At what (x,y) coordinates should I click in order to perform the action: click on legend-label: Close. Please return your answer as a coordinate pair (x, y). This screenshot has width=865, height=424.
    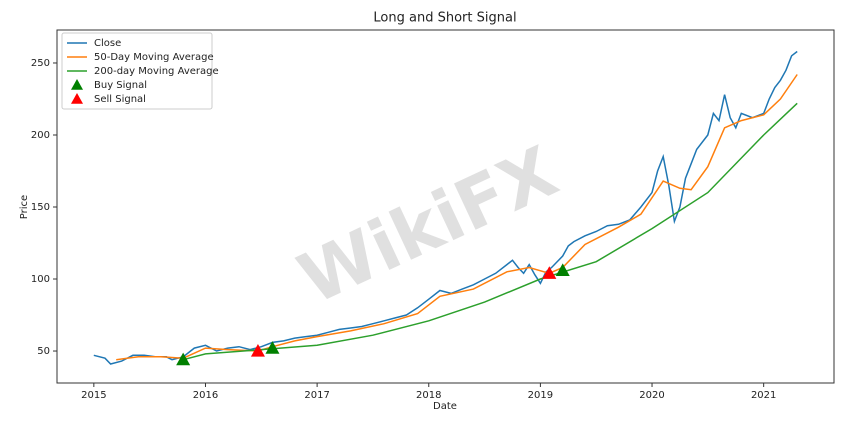
    Looking at the image, I should click on (107, 43).